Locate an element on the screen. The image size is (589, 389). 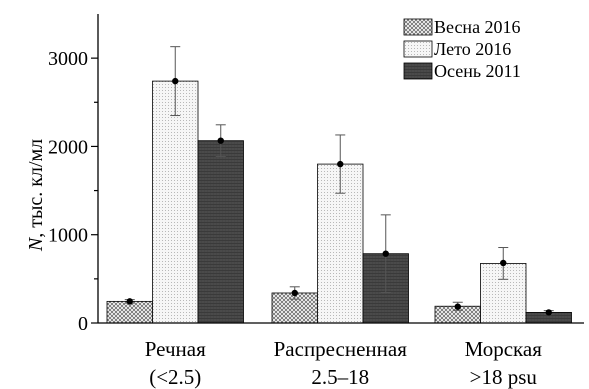
y-tick-label: 0 is located at coordinates (83, 324).